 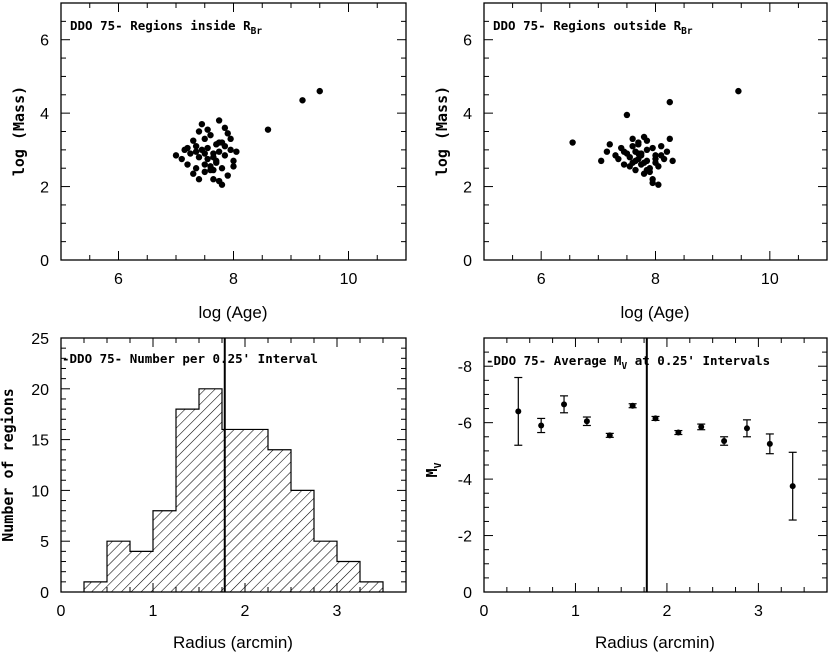 I want to click on chart-title: -DDO 75- Number per 0.25' Interval, so click(x=190, y=358).